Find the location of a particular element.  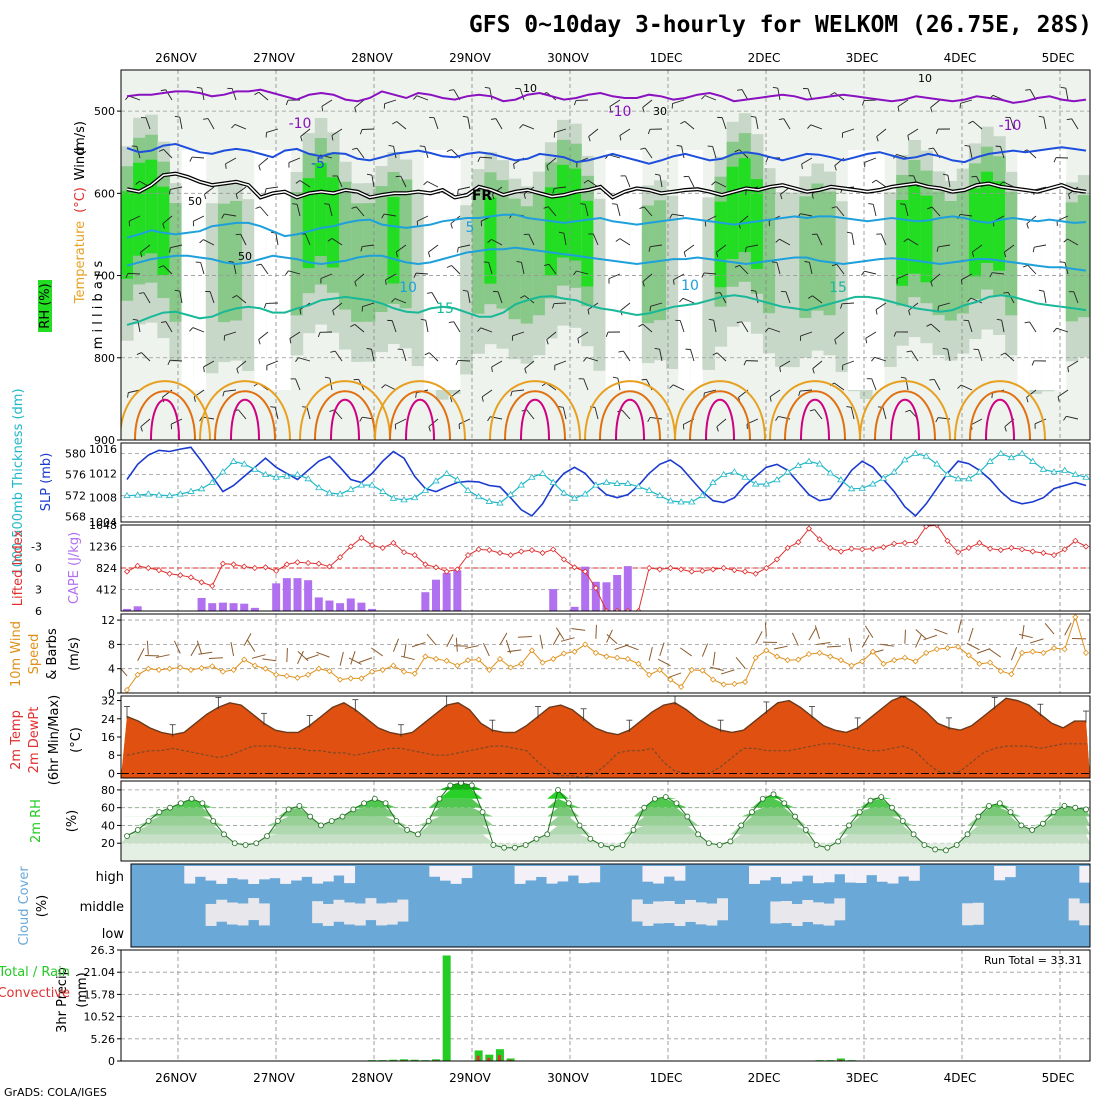

rh-band-dry is located at coordinates (854, 270).